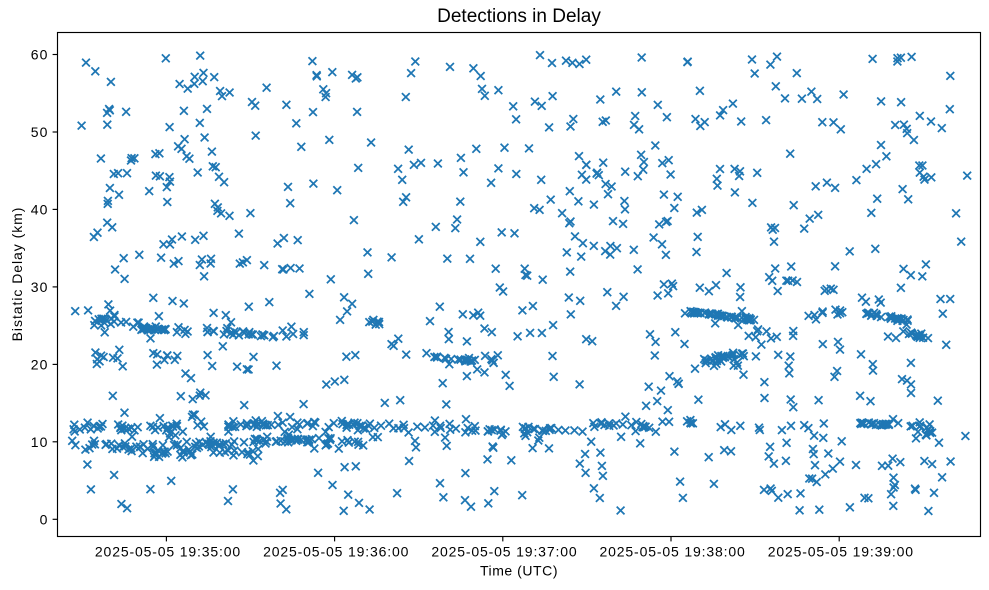 The height and width of the screenshot is (590, 989). Describe the element at coordinates (519, 571) in the screenshot. I see `svg-text: Time (UTC)` at that location.